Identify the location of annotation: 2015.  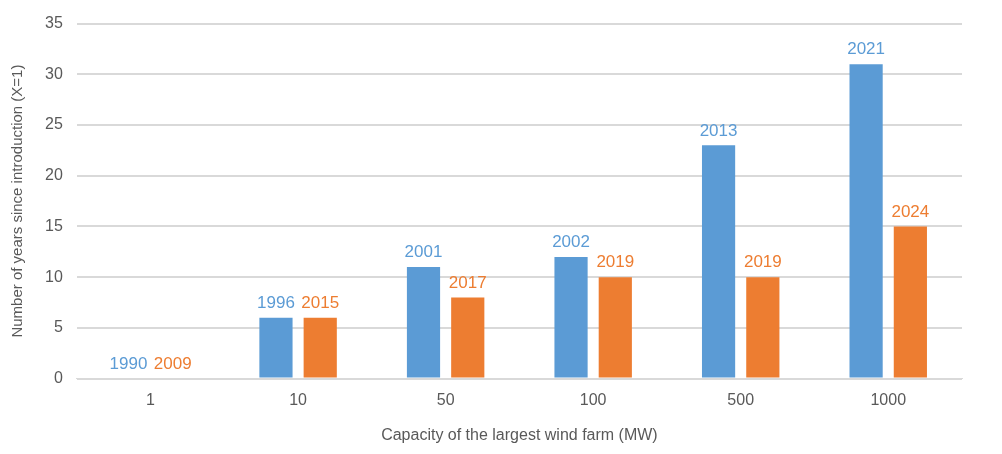
(320, 302).